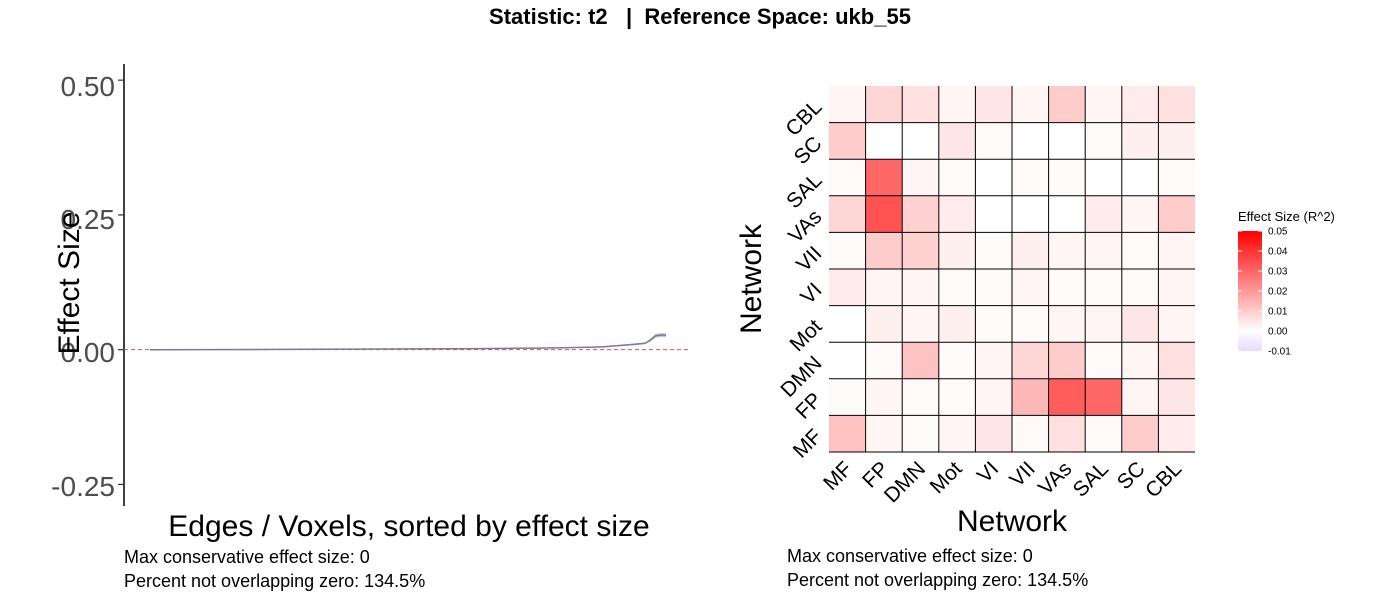 Image resolution: width=1400 pixels, height=600 pixels. What do you see at coordinates (83, 486) in the screenshot?
I see `y-tick-label: -0.25` at bounding box center [83, 486].